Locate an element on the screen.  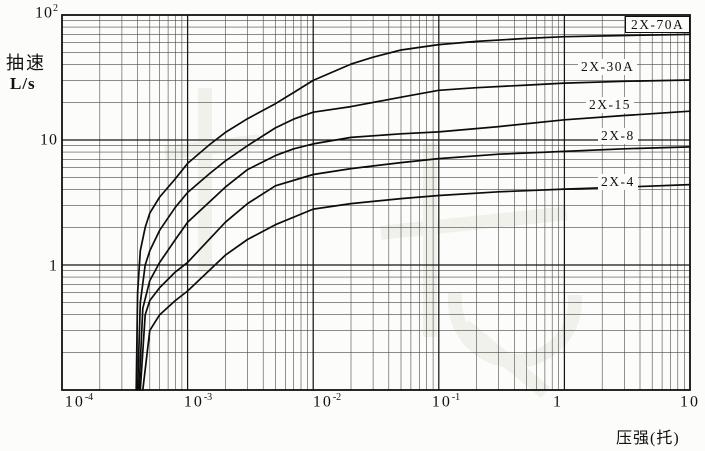
y-tick-10: 10 is located at coordinates (49, 140).